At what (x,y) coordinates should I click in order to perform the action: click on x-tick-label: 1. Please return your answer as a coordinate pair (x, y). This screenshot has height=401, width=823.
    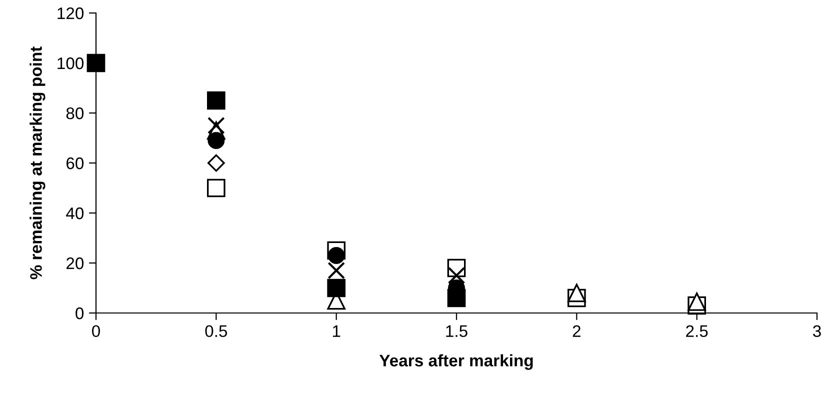
    Looking at the image, I should click on (336, 331).